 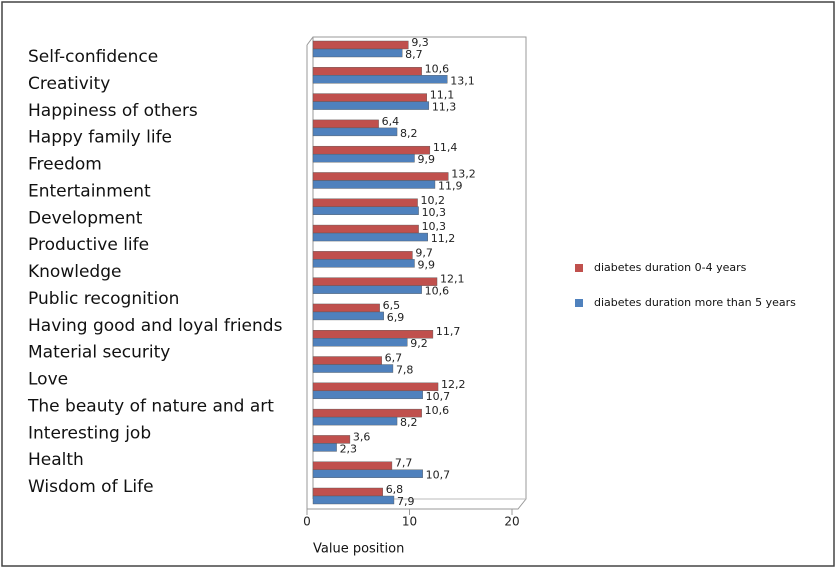 What do you see at coordinates (113, 111) in the screenshot?
I see `category-label: Happiness of others` at bounding box center [113, 111].